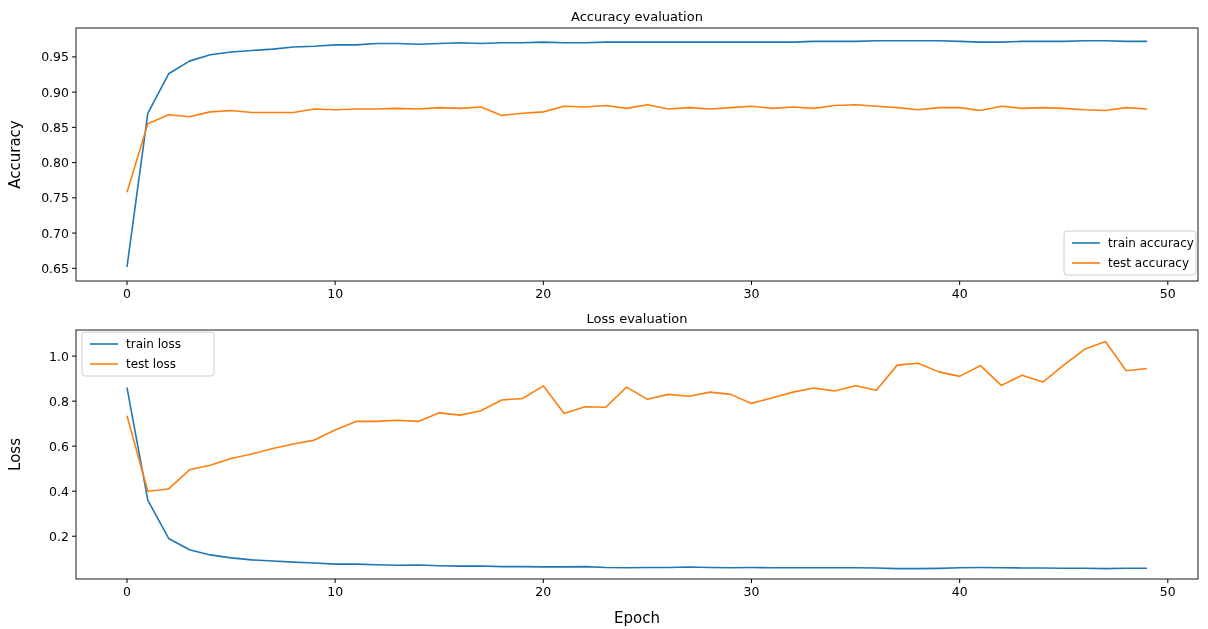  I want to click on y-tick-label: 1.0, so click(59, 356).